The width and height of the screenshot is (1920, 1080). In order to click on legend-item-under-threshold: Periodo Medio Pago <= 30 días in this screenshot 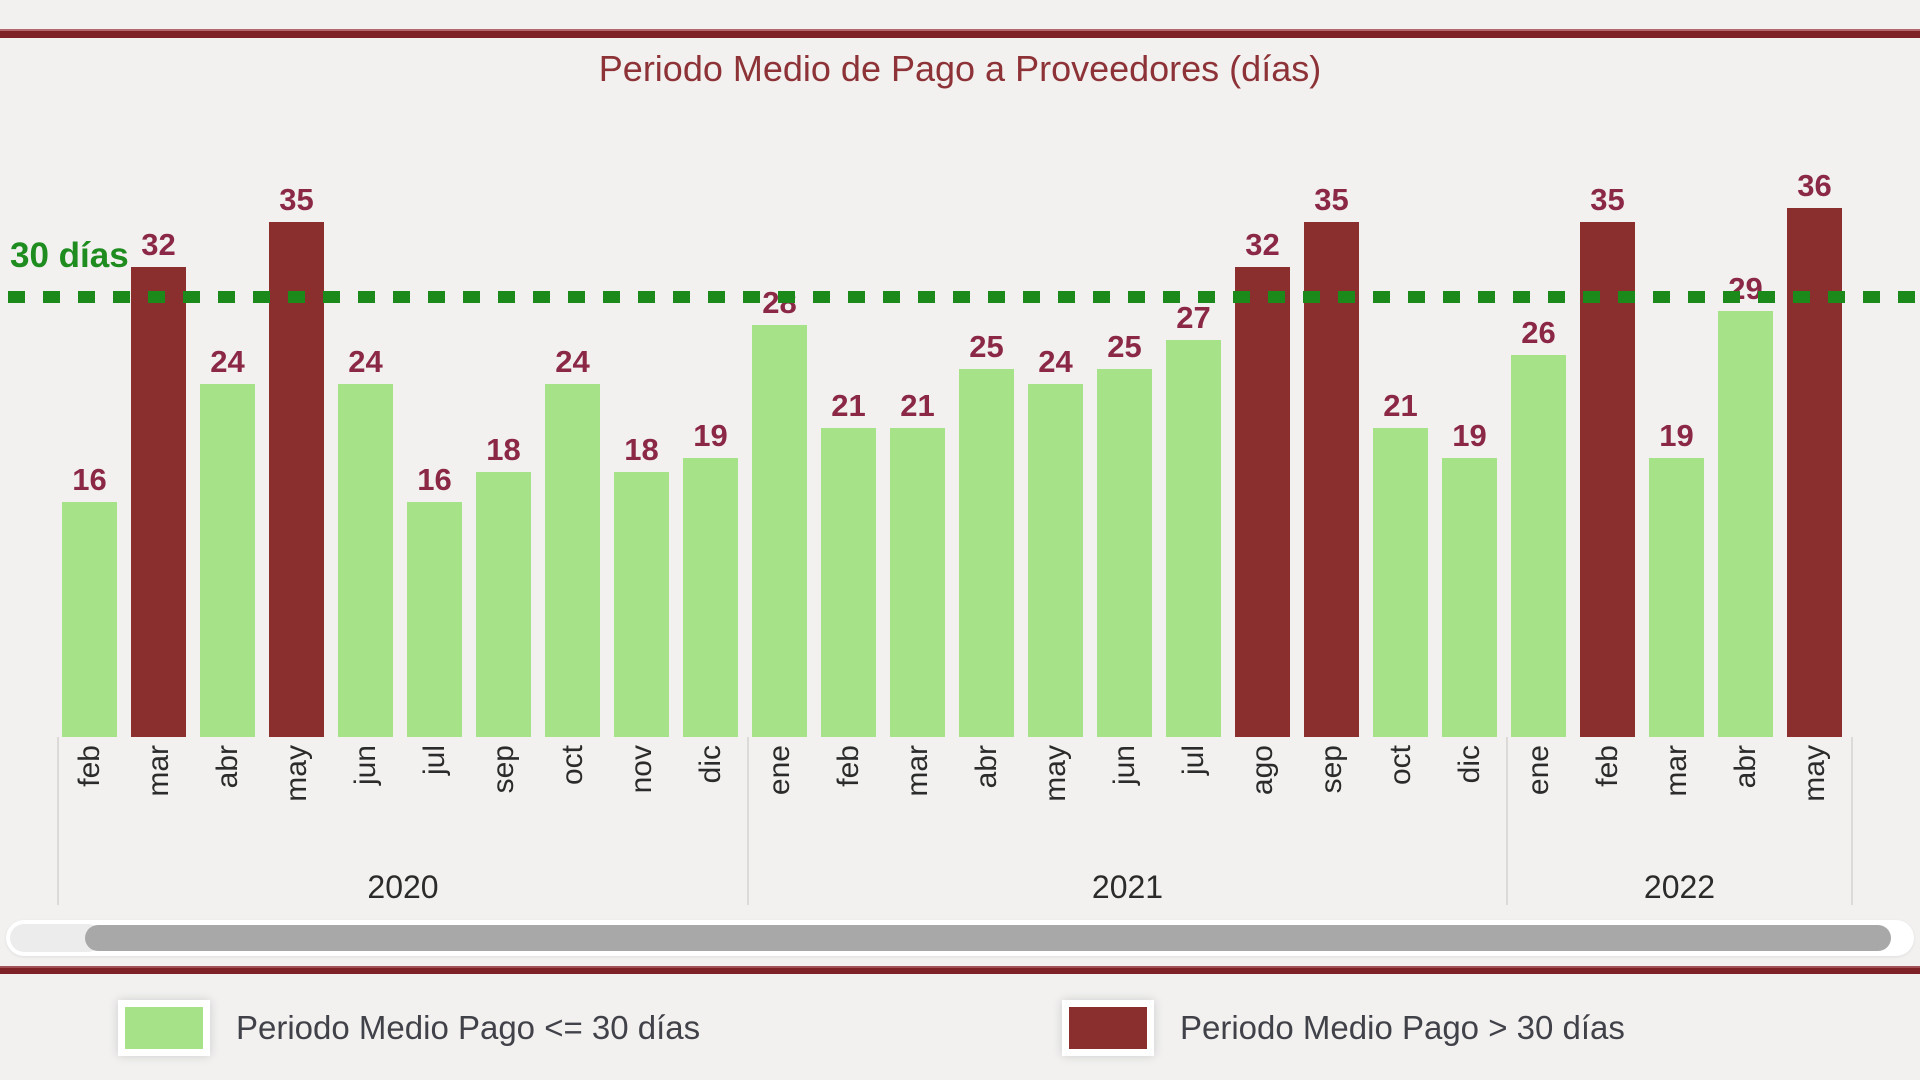, I will do `click(409, 1028)`.